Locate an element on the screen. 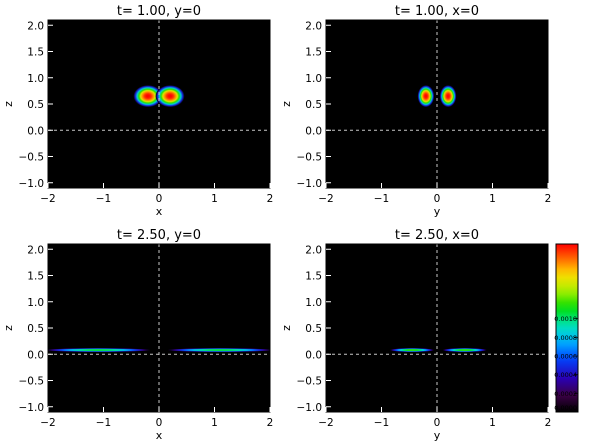  panel-title: t= 2.50, x=0 is located at coordinates (437, 235).